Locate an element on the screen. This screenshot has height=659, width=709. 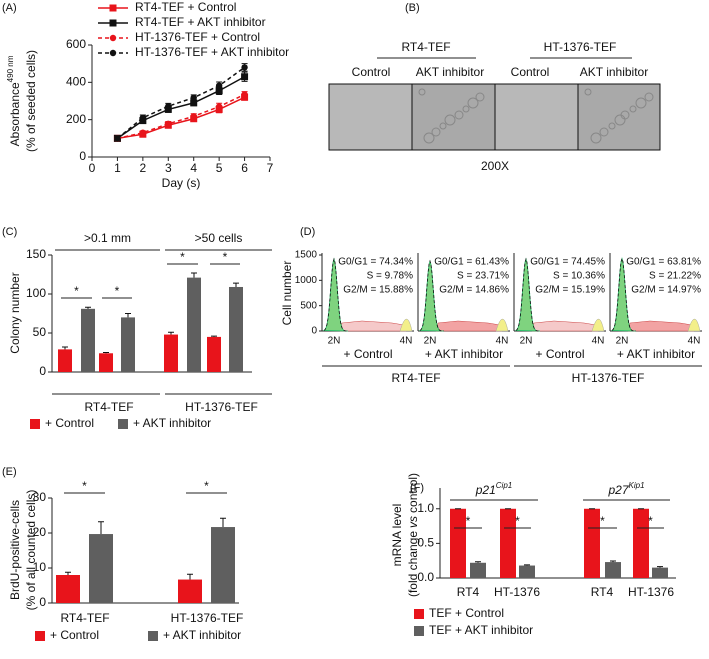
label-part: (% of all counted cells) is located at coordinates (31, 550).